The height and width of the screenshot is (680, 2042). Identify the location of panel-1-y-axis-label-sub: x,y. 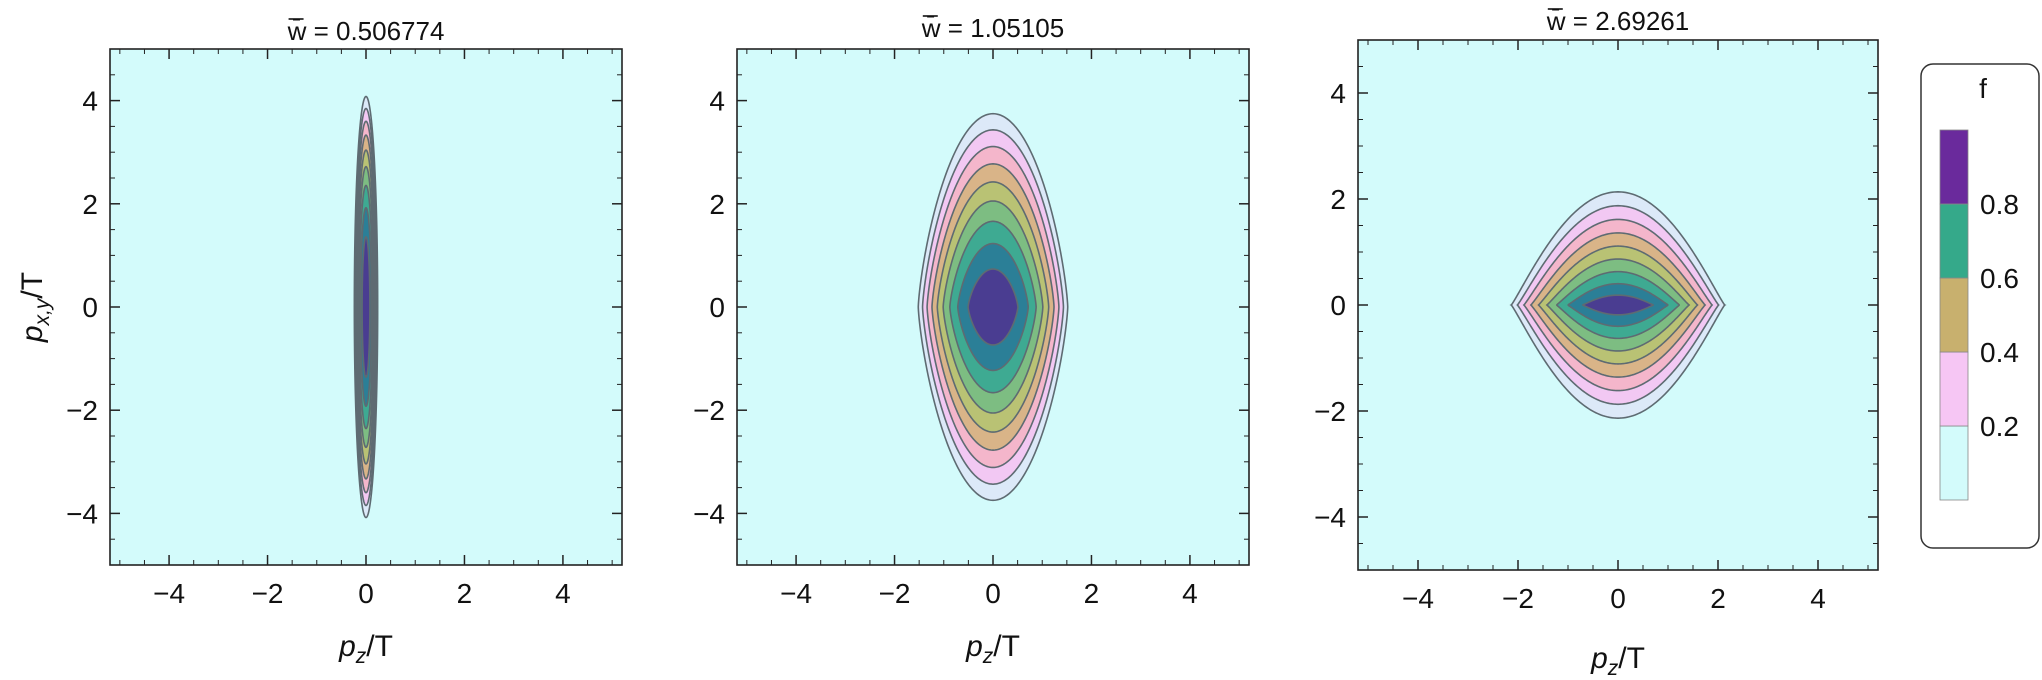
(42, 311).